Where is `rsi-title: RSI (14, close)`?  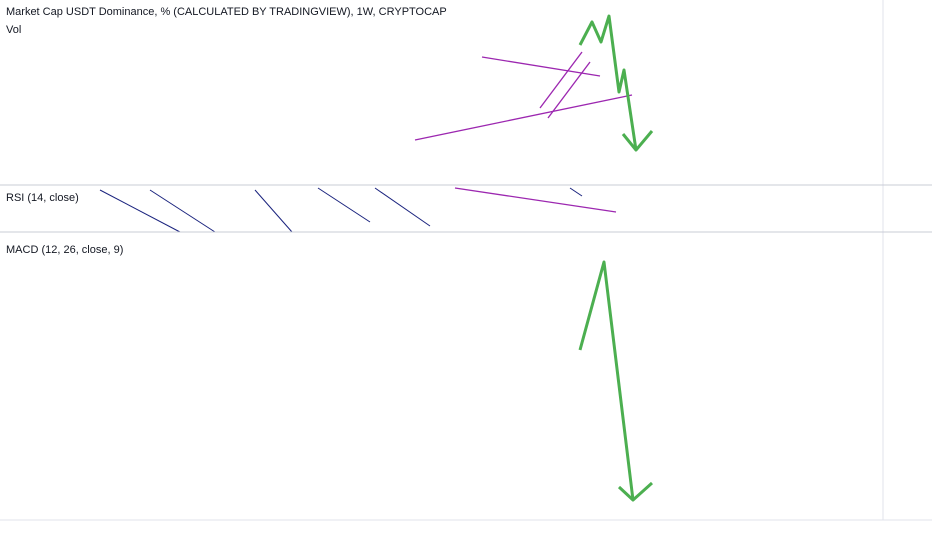 rsi-title: RSI (14, close) is located at coordinates (42, 198).